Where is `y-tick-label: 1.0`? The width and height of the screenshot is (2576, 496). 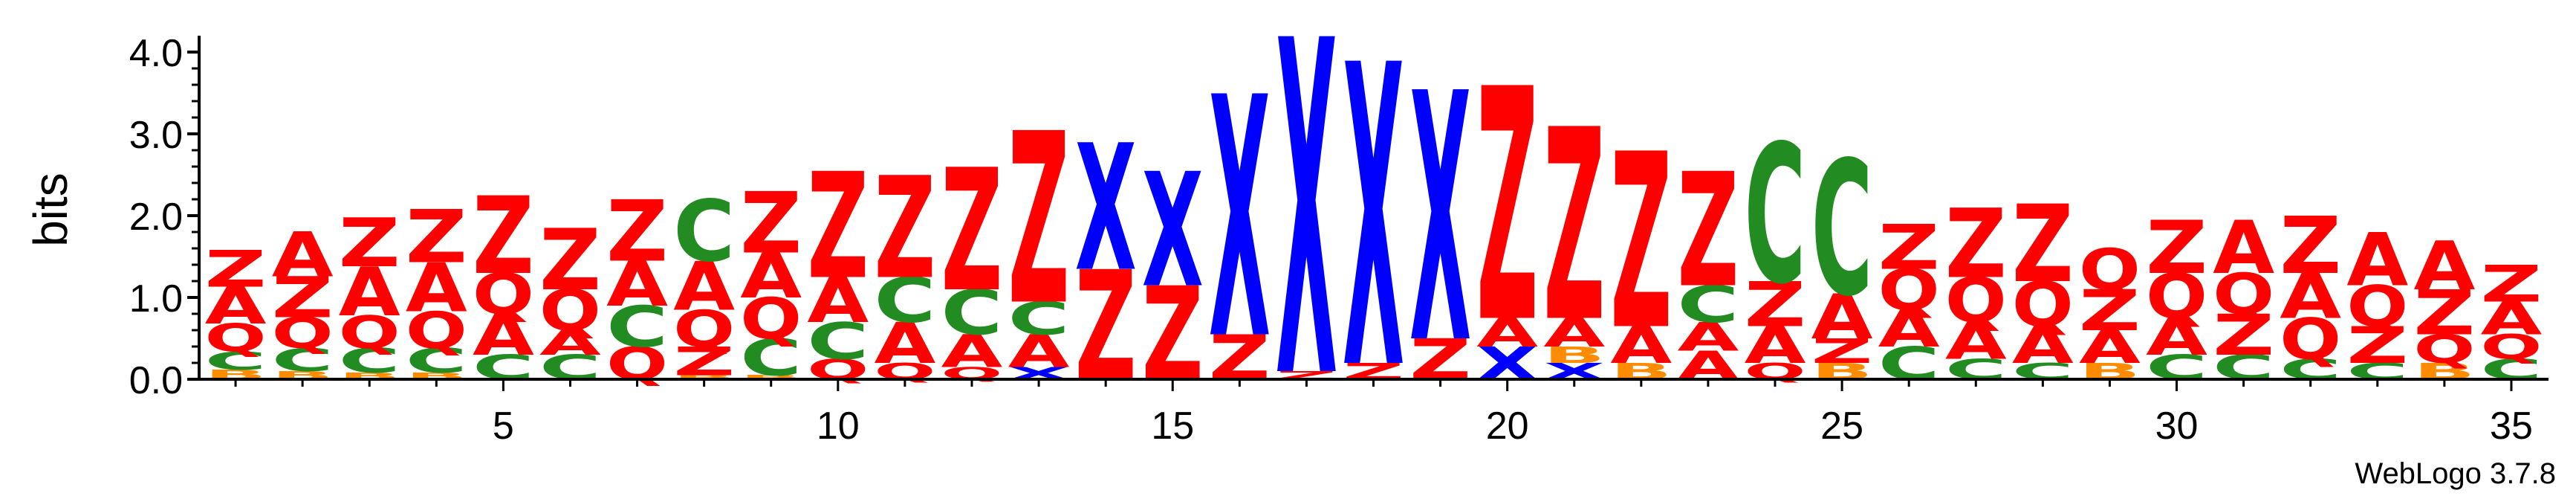 y-tick-label: 1.0 is located at coordinates (156, 299).